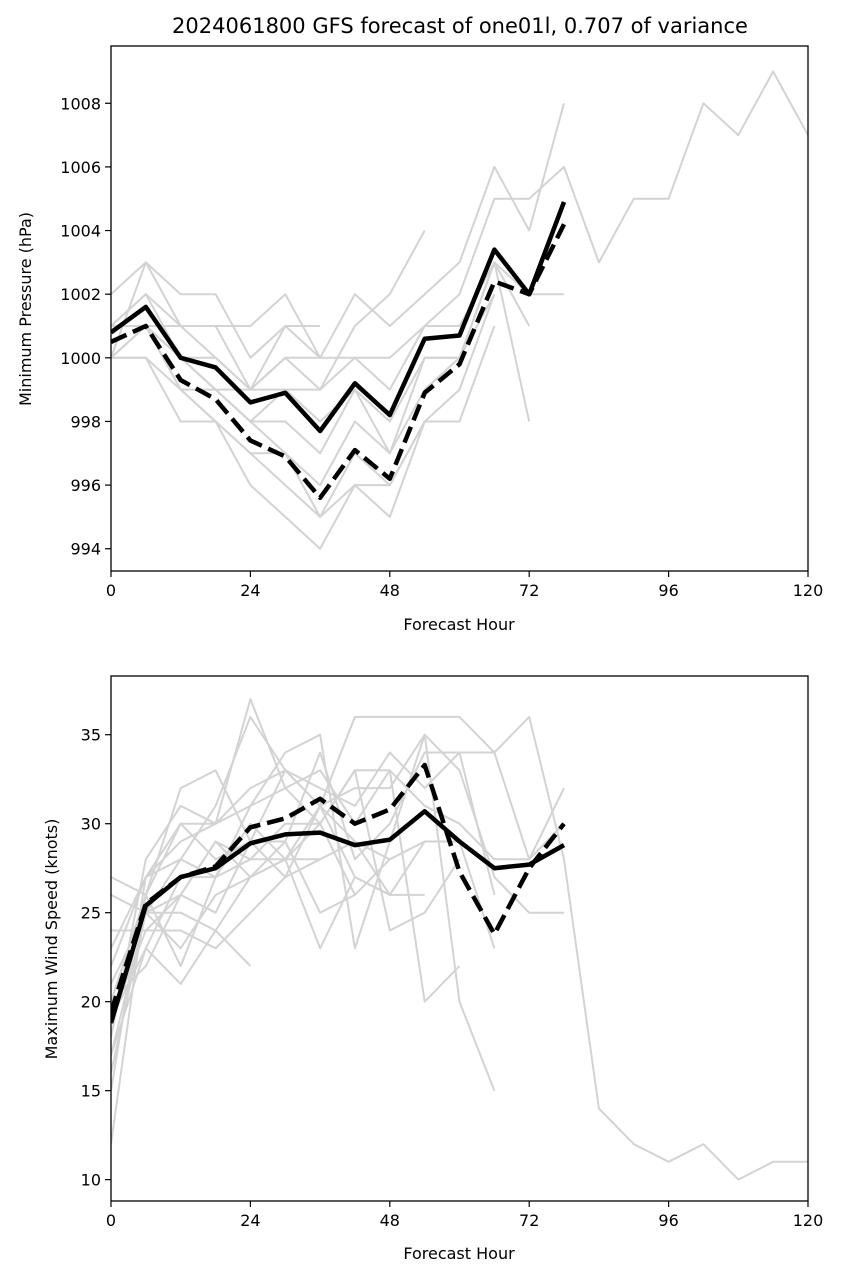 This screenshot has width=843, height=1284. What do you see at coordinates (91, 1002) in the screenshot?
I see `wind-y-tick-label: 20` at bounding box center [91, 1002].